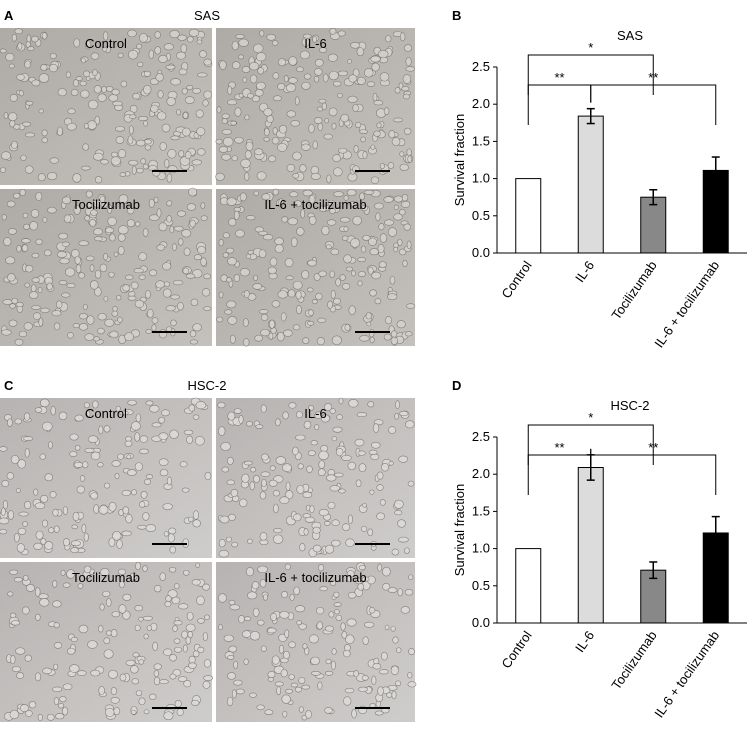 The height and width of the screenshot is (729, 750). Describe the element at coordinates (584, 641) in the screenshot. I see `x-tick-label: IL-6` at that location.